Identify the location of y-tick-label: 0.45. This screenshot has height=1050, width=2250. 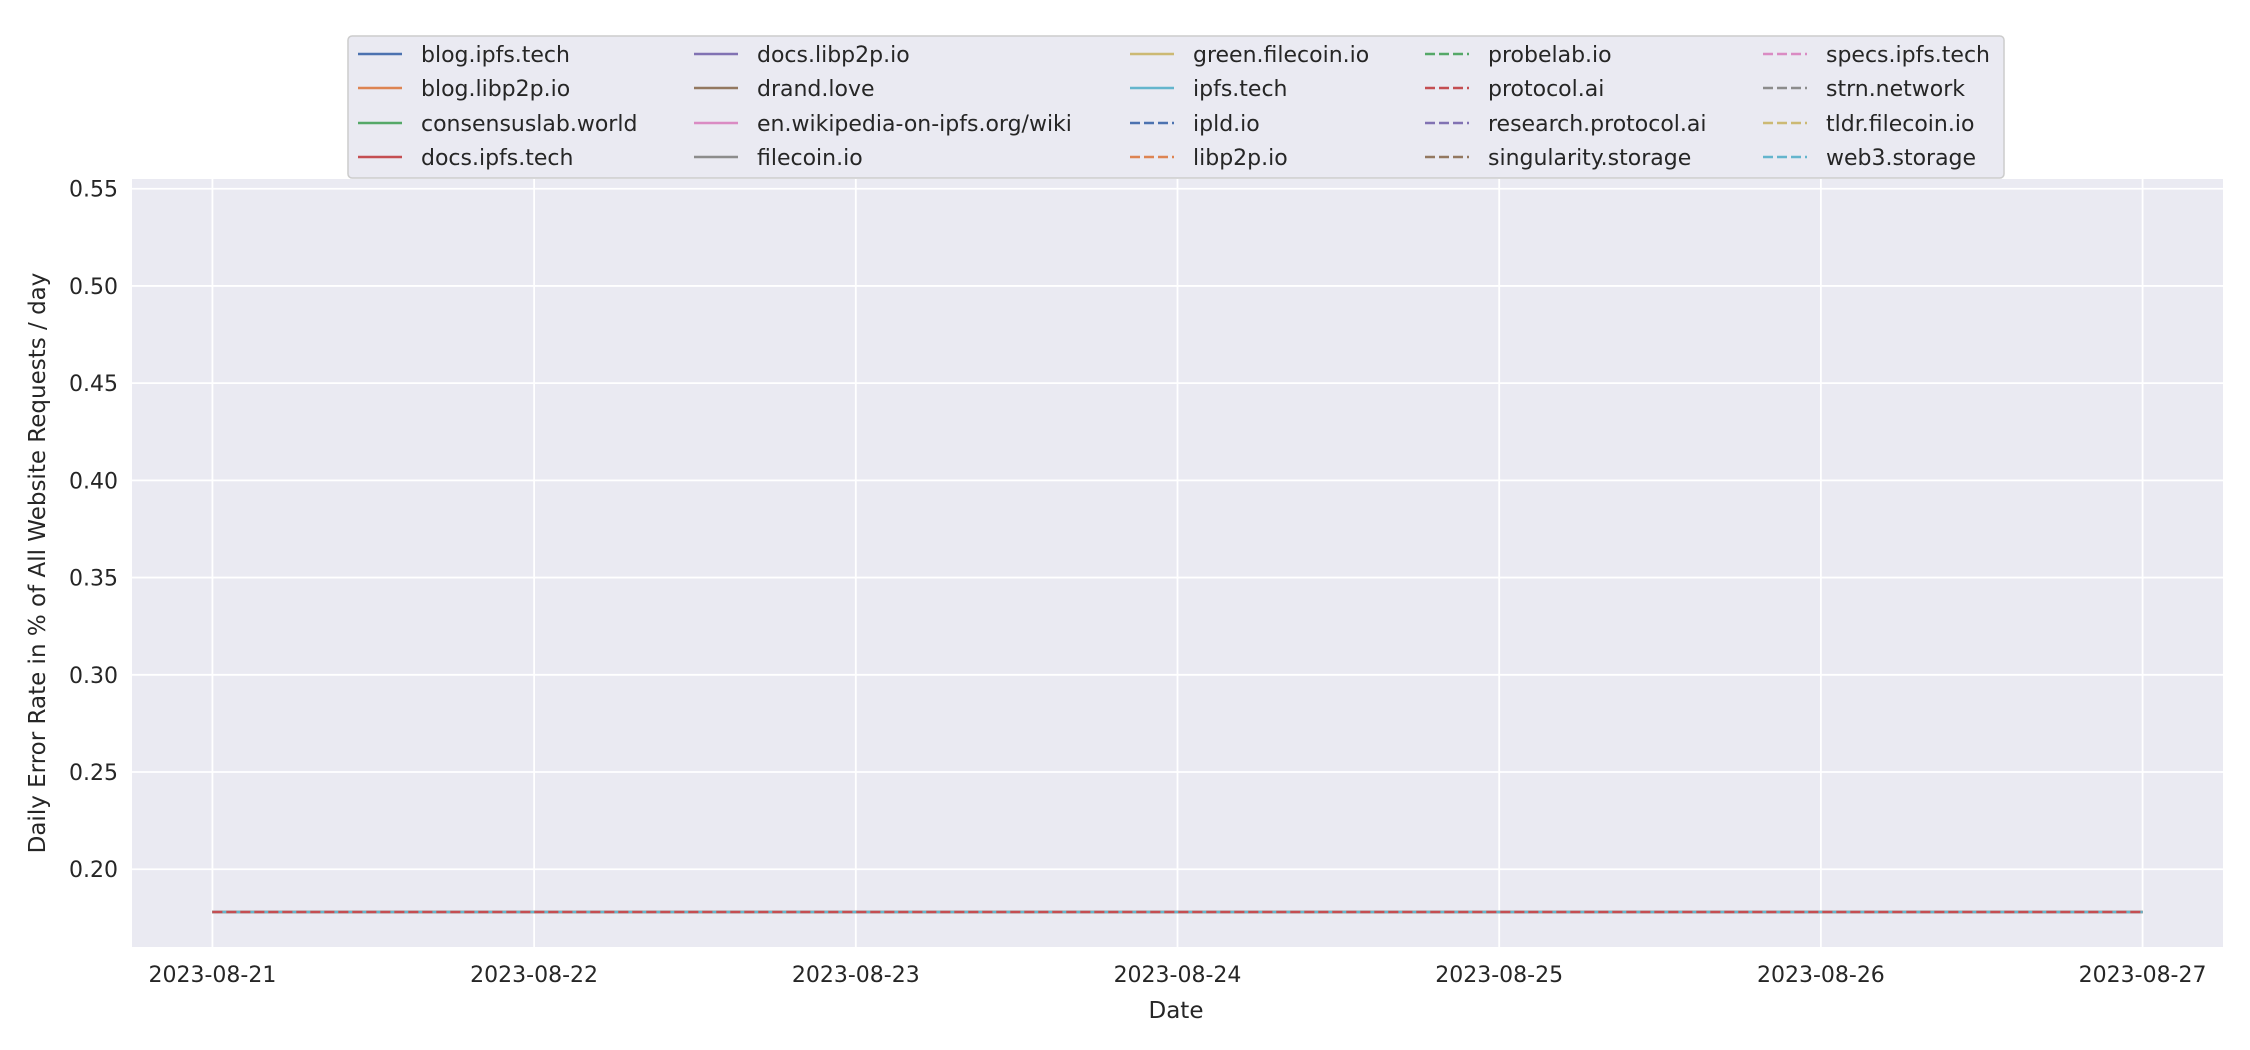
(93, 384).